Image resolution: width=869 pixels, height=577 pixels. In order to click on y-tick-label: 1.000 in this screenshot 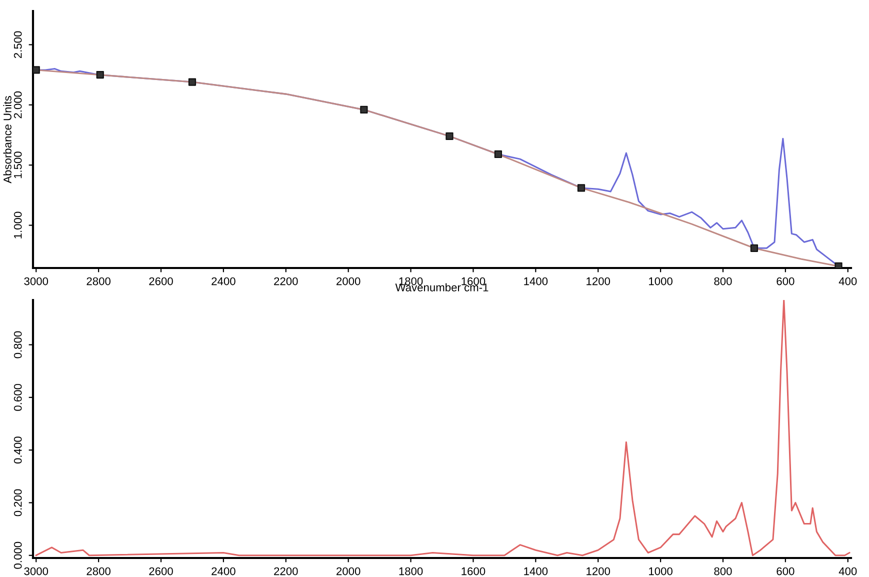, I will do `click(18, 225)`.